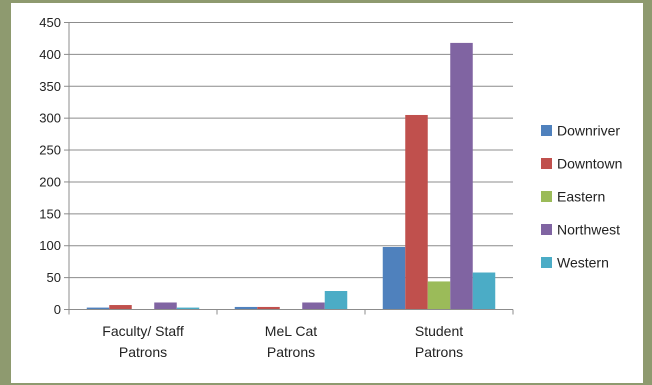 The image size is (652, 385). What do you see at coordinates (50, 245) in the screenshot?
I see `y-tick-label: 100` at bounding box center [50, 245].